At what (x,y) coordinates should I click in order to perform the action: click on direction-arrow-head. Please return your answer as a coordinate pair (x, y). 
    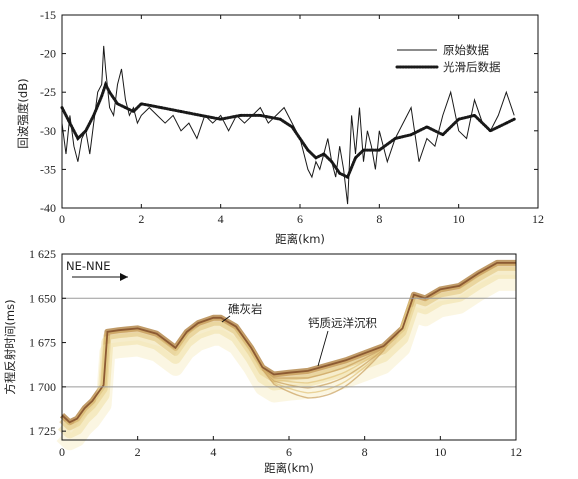
    Looking at the image, I should click on (124, 277).